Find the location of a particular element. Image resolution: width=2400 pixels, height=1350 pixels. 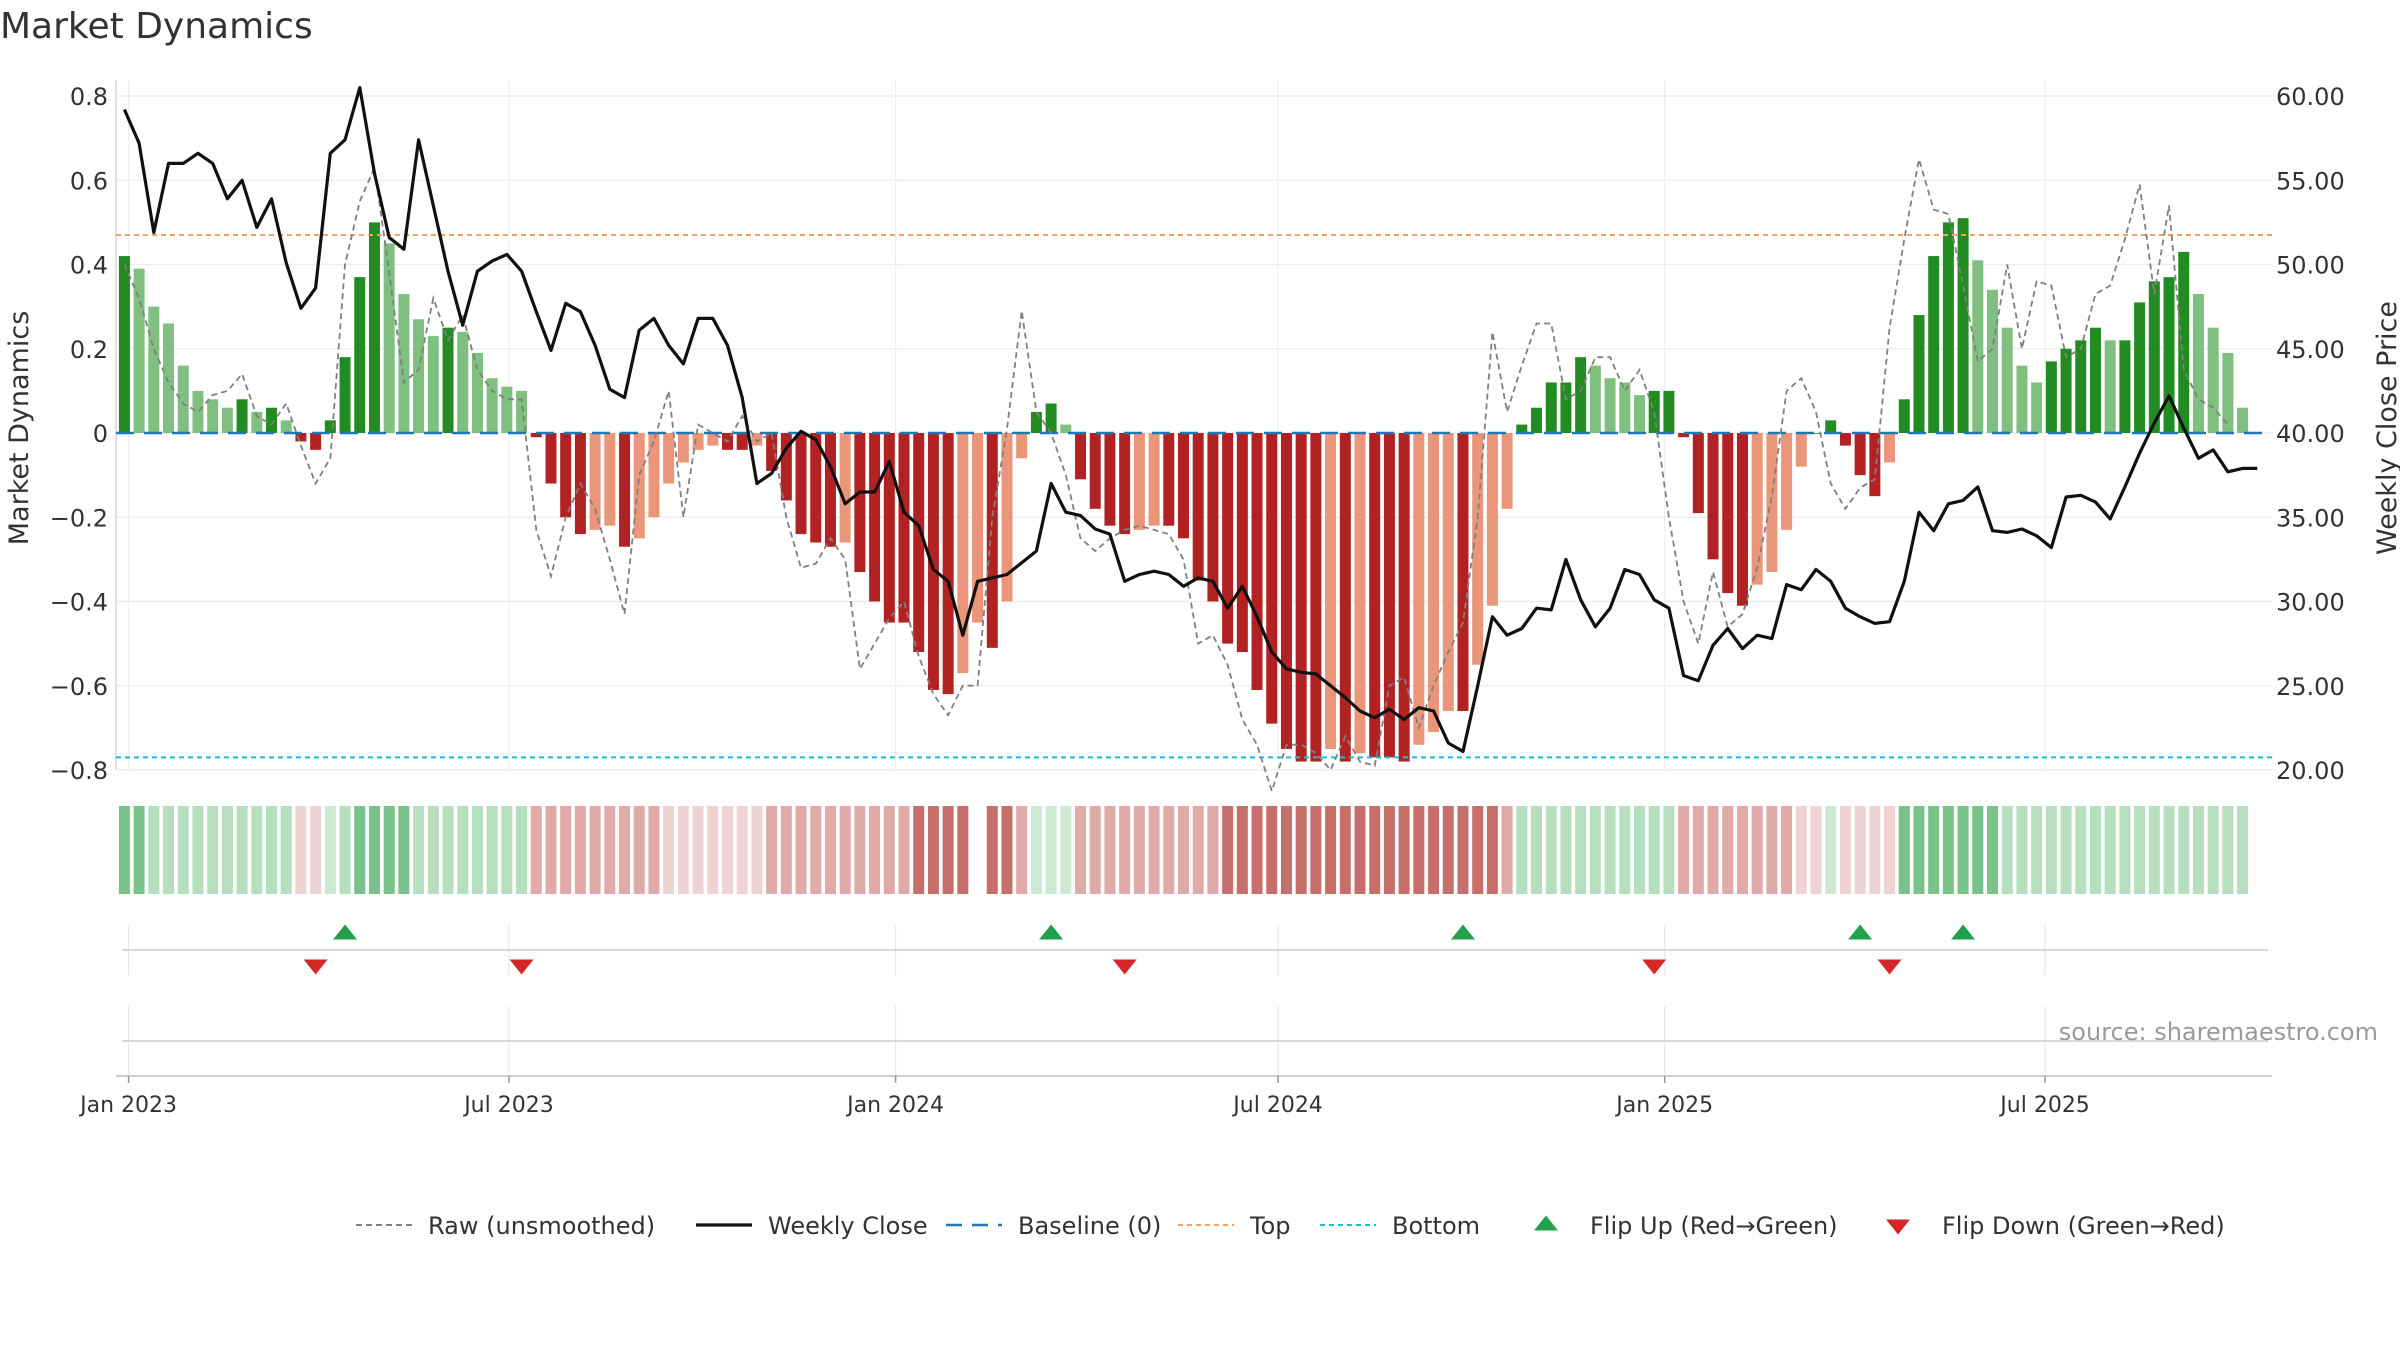

legend-item-bottom: Bottom is located at coordinates (1400, 1226).